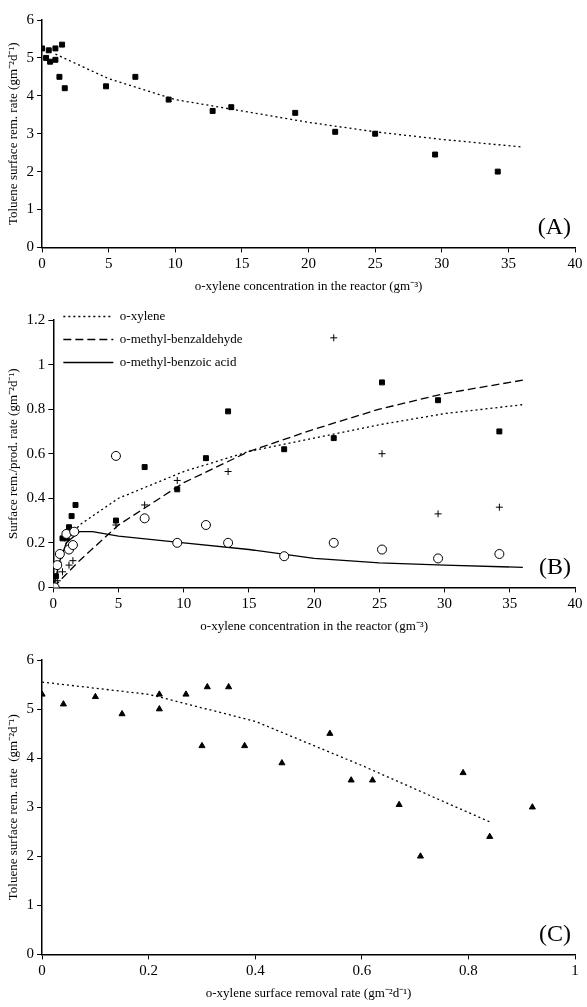 This screenshot has height=1007, width=587. What do you see at coordinates (36, 318) in the screenshot?
I see `y-tick-label: 1.2` at bounding box center [36, 318].